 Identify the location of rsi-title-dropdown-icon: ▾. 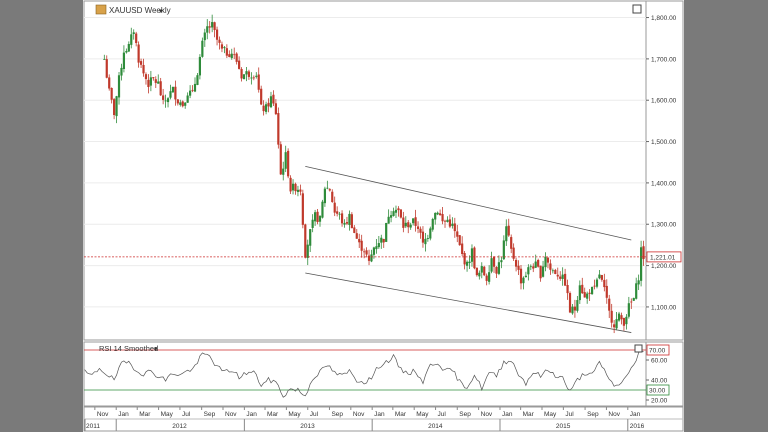
(156, 349).